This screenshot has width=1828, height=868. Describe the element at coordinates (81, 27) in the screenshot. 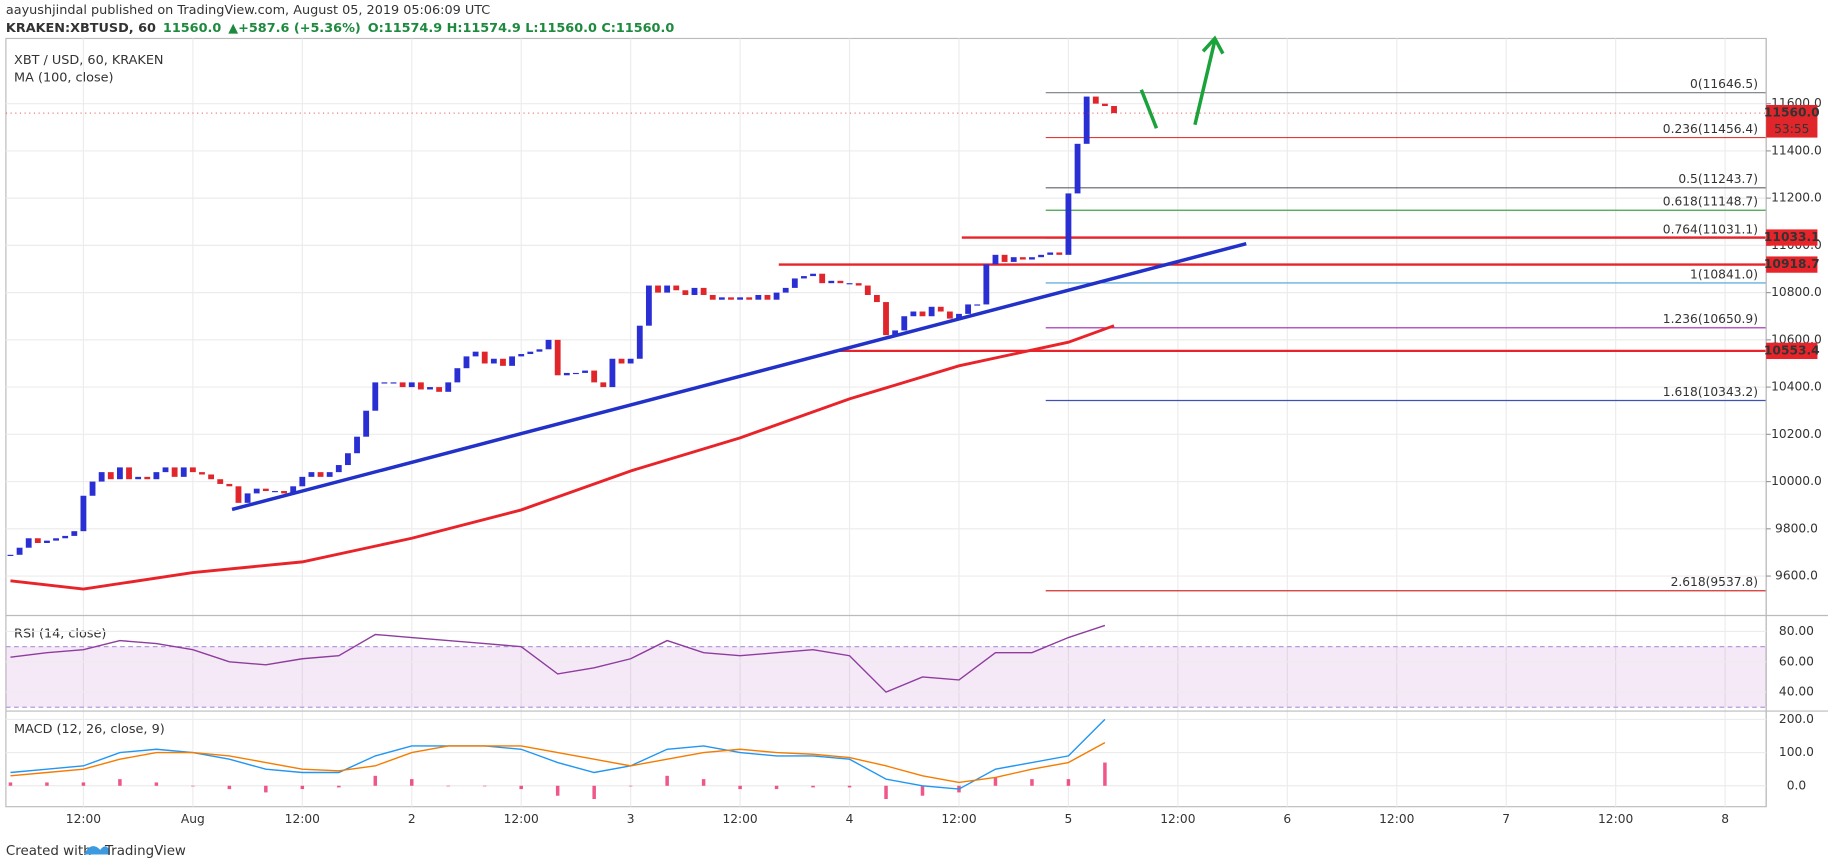

I see `symbol: KRAKEN:XBTUSD, 60` at that location.